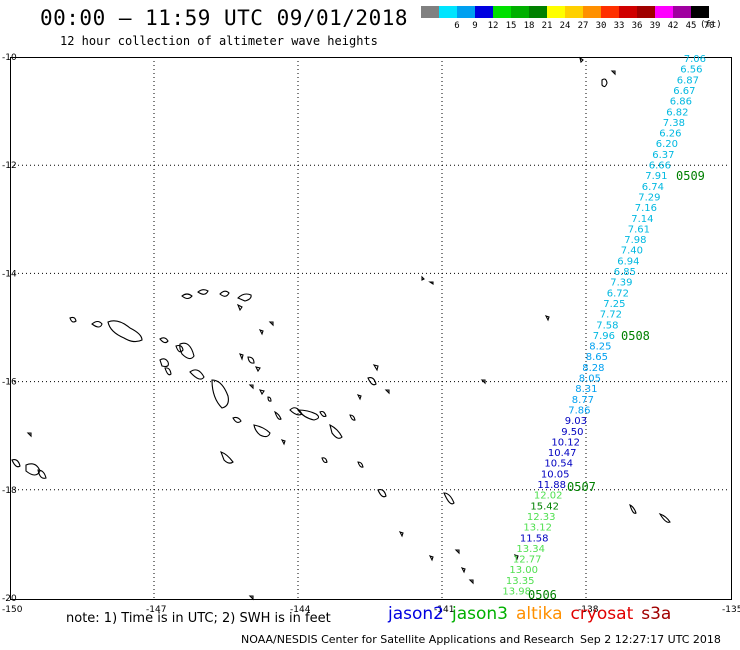 This screenshot has height=650, width=740. I want to click on wave-height-value: 7.96, so click(604, 336).